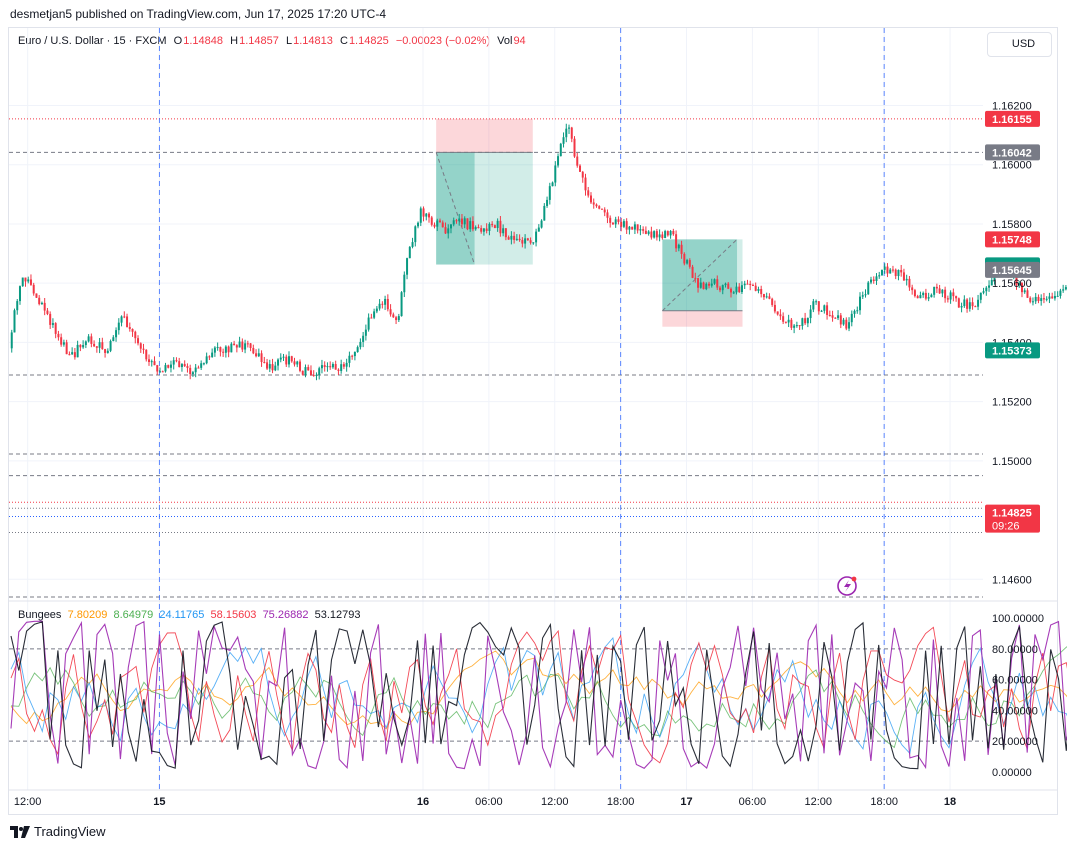 The height and width of the screenshot is (850, 1067). What do you see at coordinates (343, 41) in the screenshot?
I see `close-label: C` at bounding box center [343, 41].